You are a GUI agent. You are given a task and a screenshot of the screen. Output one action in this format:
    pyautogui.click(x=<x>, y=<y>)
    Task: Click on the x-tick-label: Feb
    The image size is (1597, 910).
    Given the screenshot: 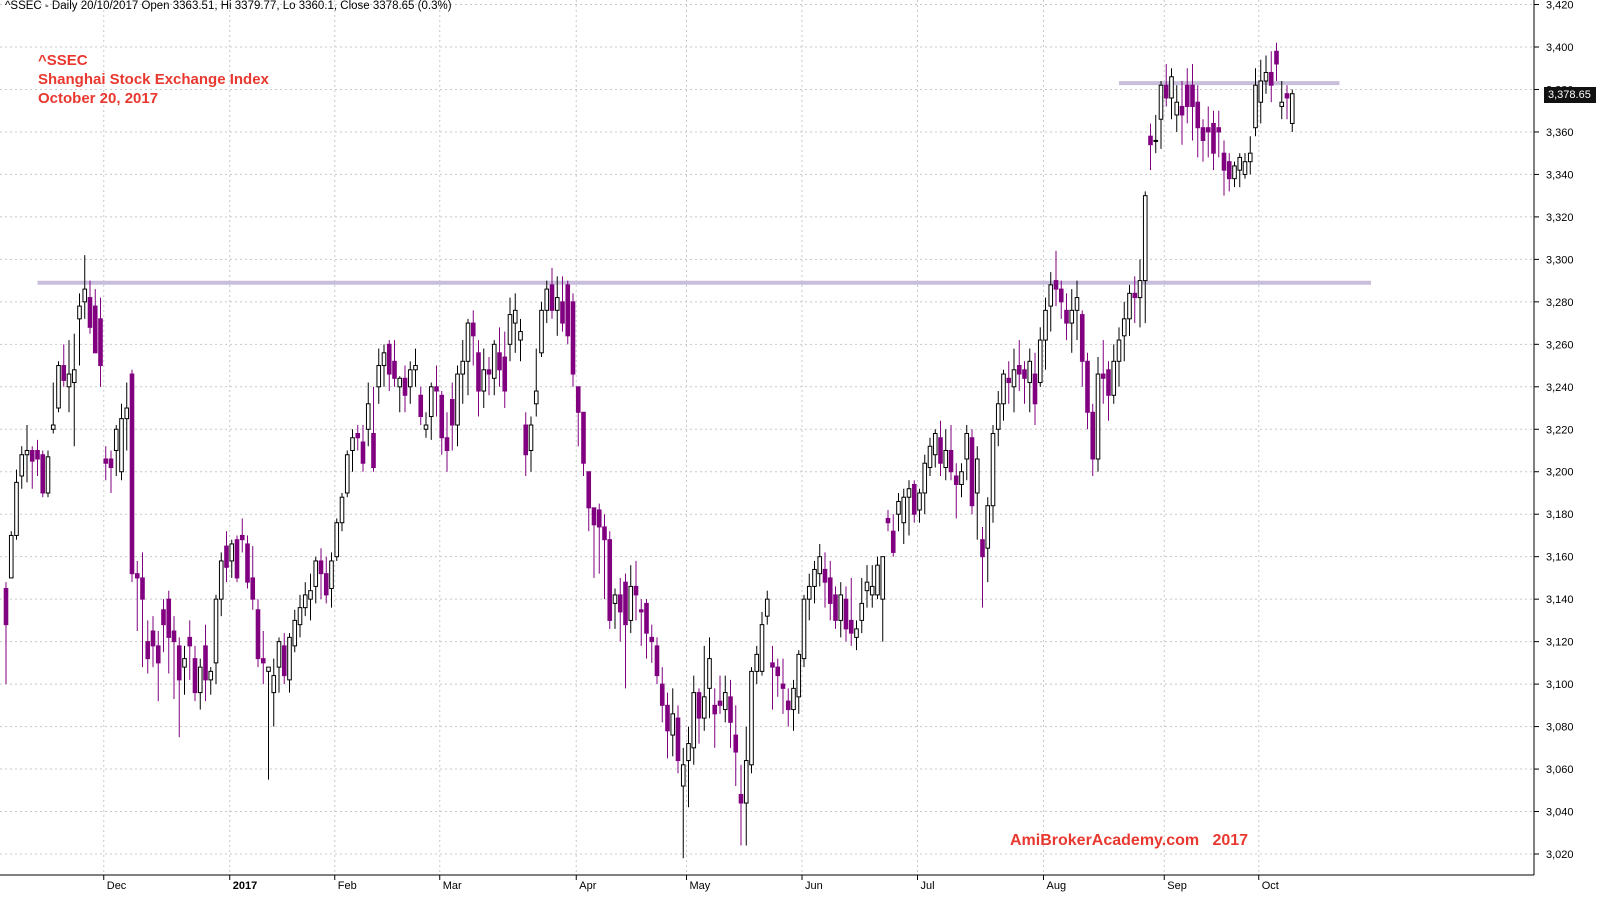 What is the action you would take?
    pyautogui.click(x=347, y=886)
    